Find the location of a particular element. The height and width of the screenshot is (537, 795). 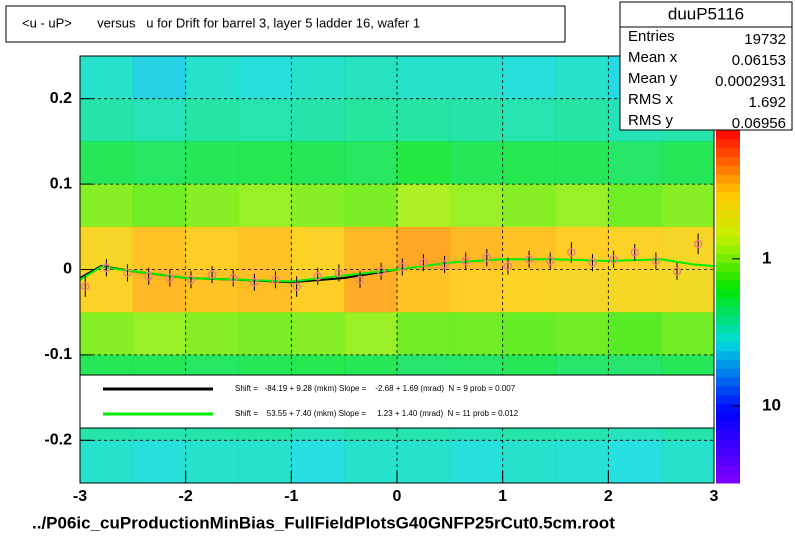

stats-label: Mean x is located at coordinates (653, 57).